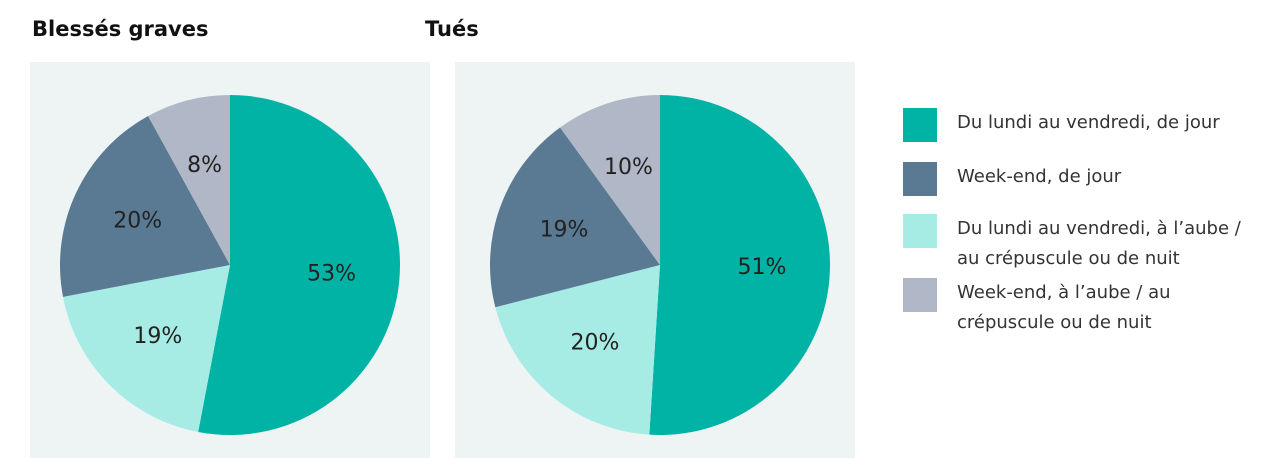 The image size is (1266, 458). Describe the element at coordinates (120, 29) in the screenshot. I see `chart-title: Blessés graves` at that location.